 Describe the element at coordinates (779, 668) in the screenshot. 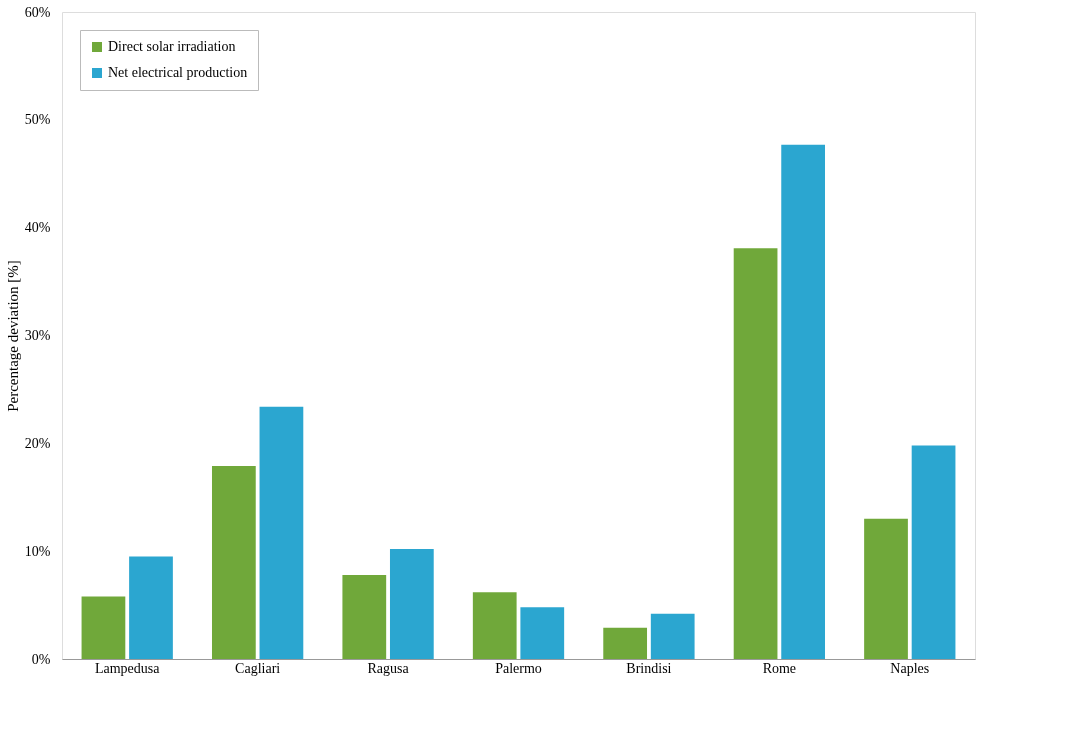

I see `x-tick-label: Rome` at that location.